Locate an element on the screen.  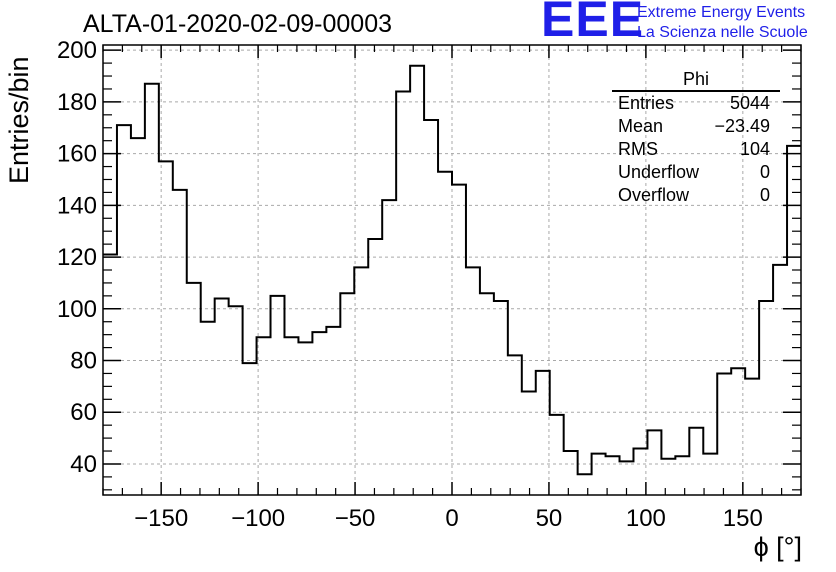
stats-value: 104 is located at coordinates (754, 149).